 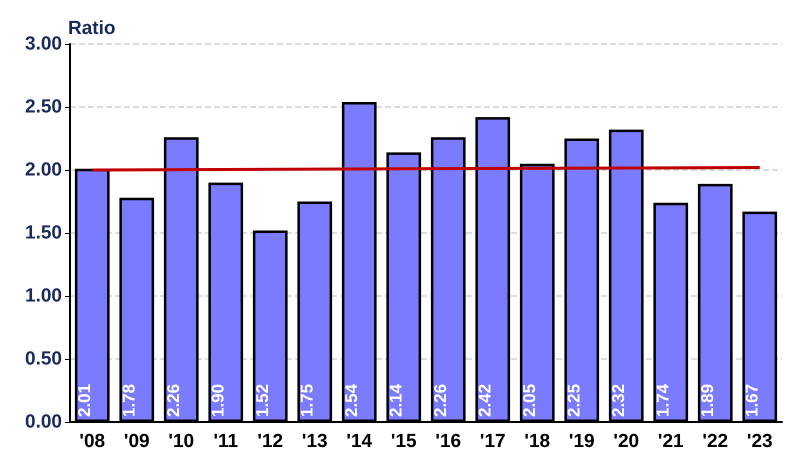 What do you see at coordinates (43, 107) in the screenshot?
I see `y-tick-label: 2.50` at bounding box center [43, 107].